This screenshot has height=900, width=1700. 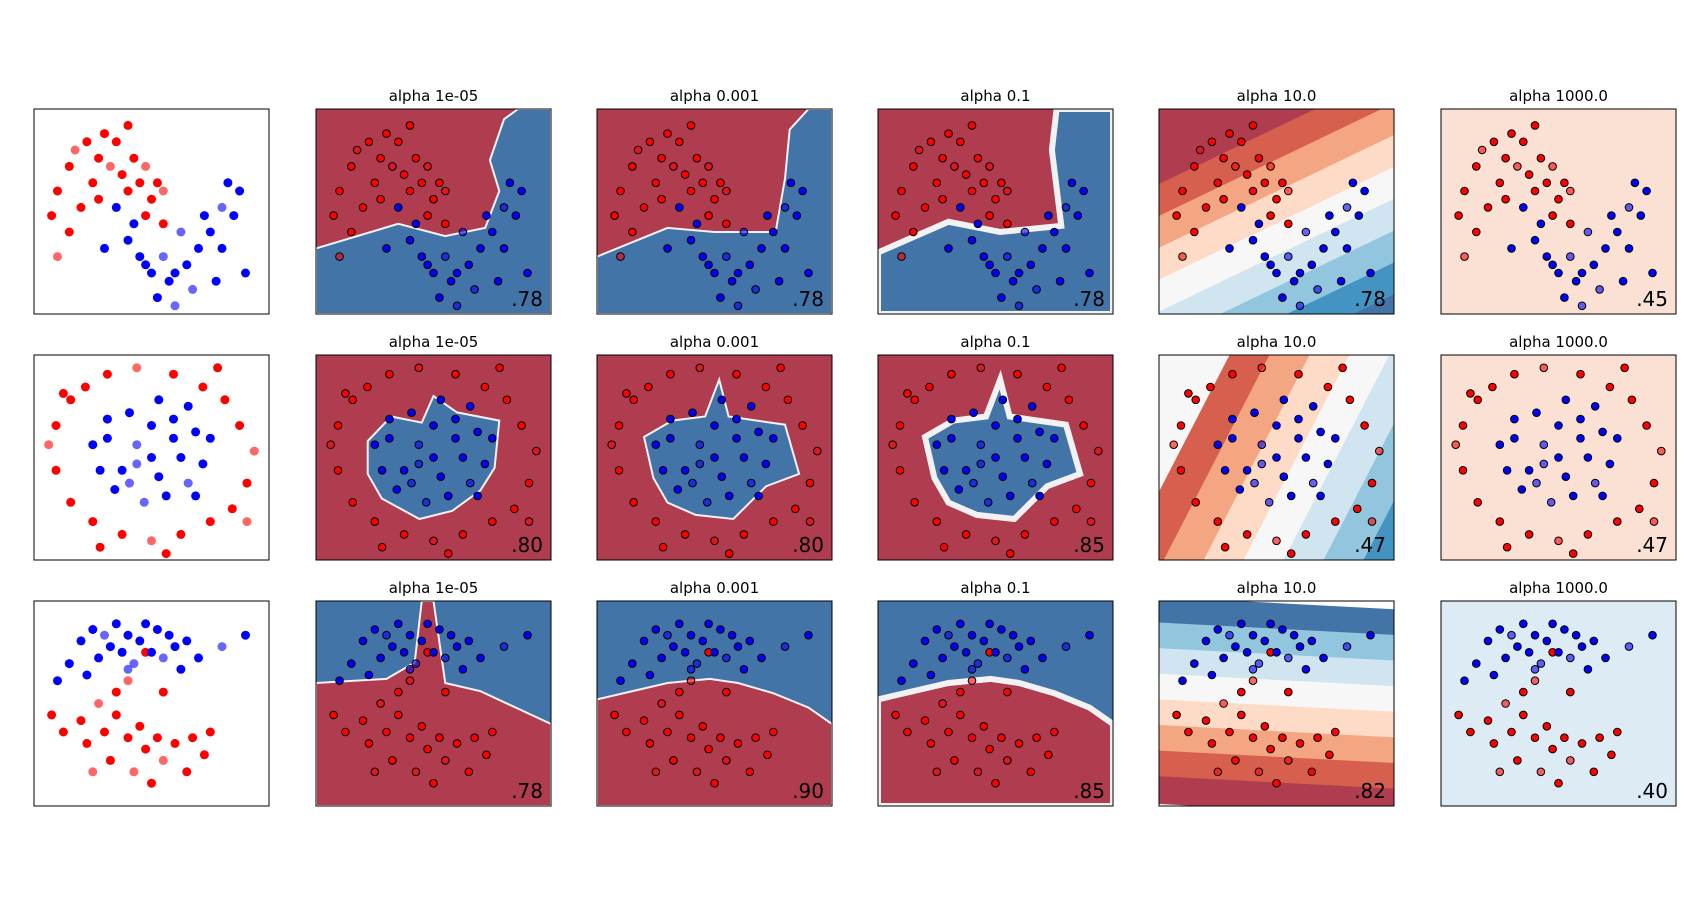 I want to click on axes-frame, so click(x=1276, y=703).